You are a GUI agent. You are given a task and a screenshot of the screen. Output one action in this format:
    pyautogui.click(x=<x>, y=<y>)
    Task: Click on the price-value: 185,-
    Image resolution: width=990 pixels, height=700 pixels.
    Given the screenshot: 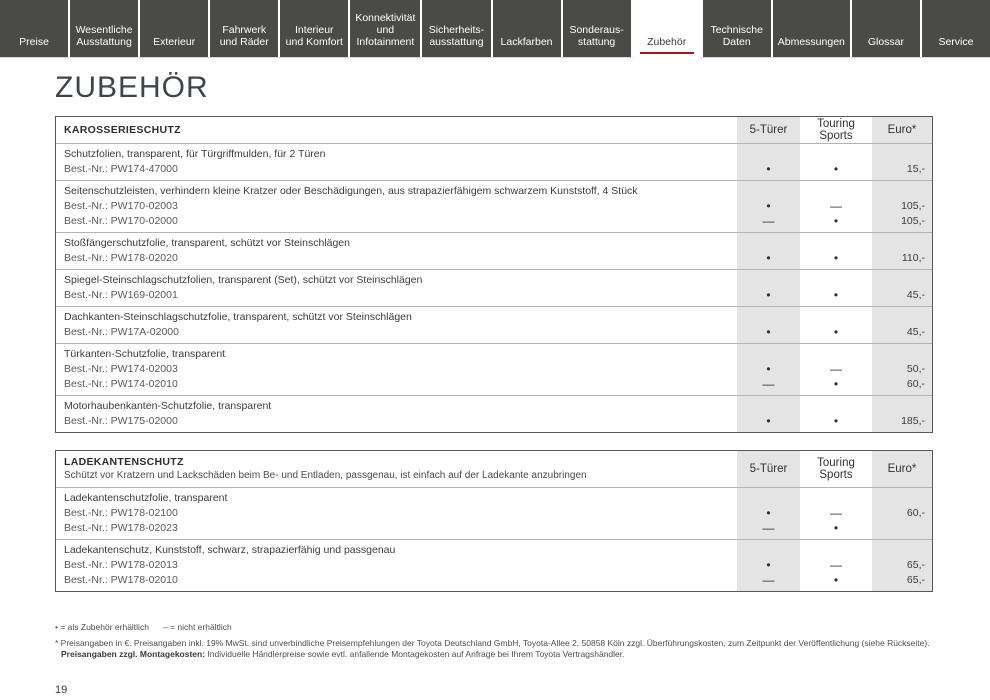 What is the action you would take?
    pyautogui.click(x=913, y=421)
    